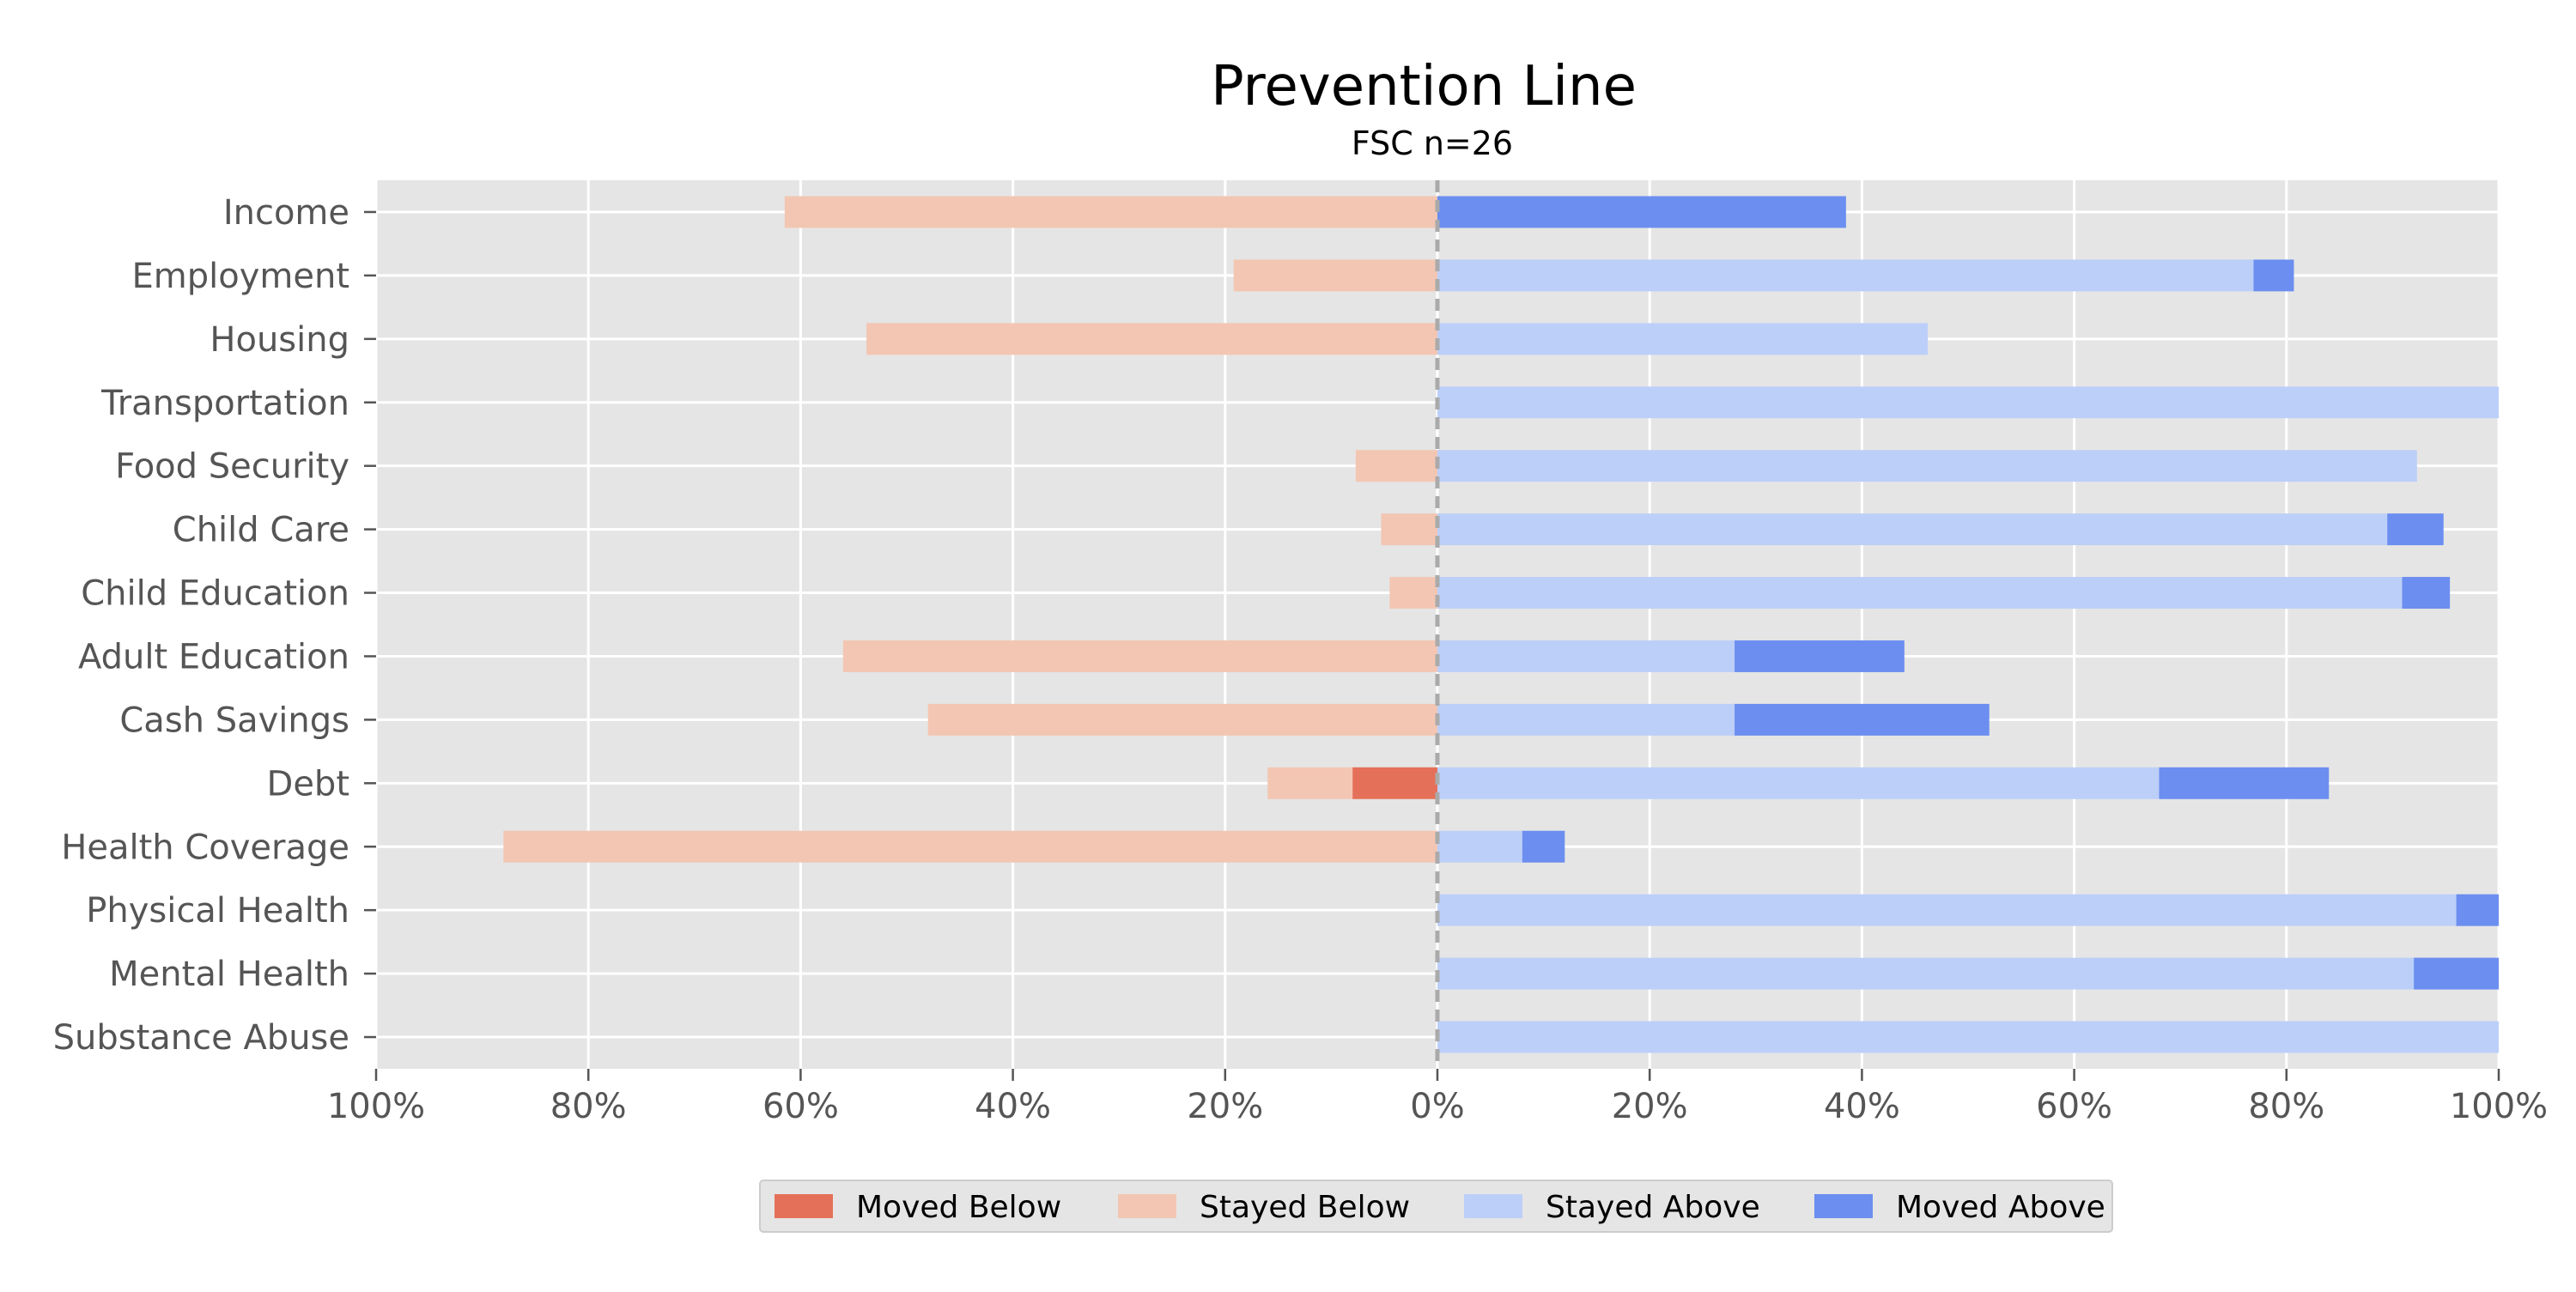 This screenshot has height=1292, width=2576. Describe the element at coordinates (2415, 529) in the screenshot. I see `bar-moved-above-child-care` at that location.